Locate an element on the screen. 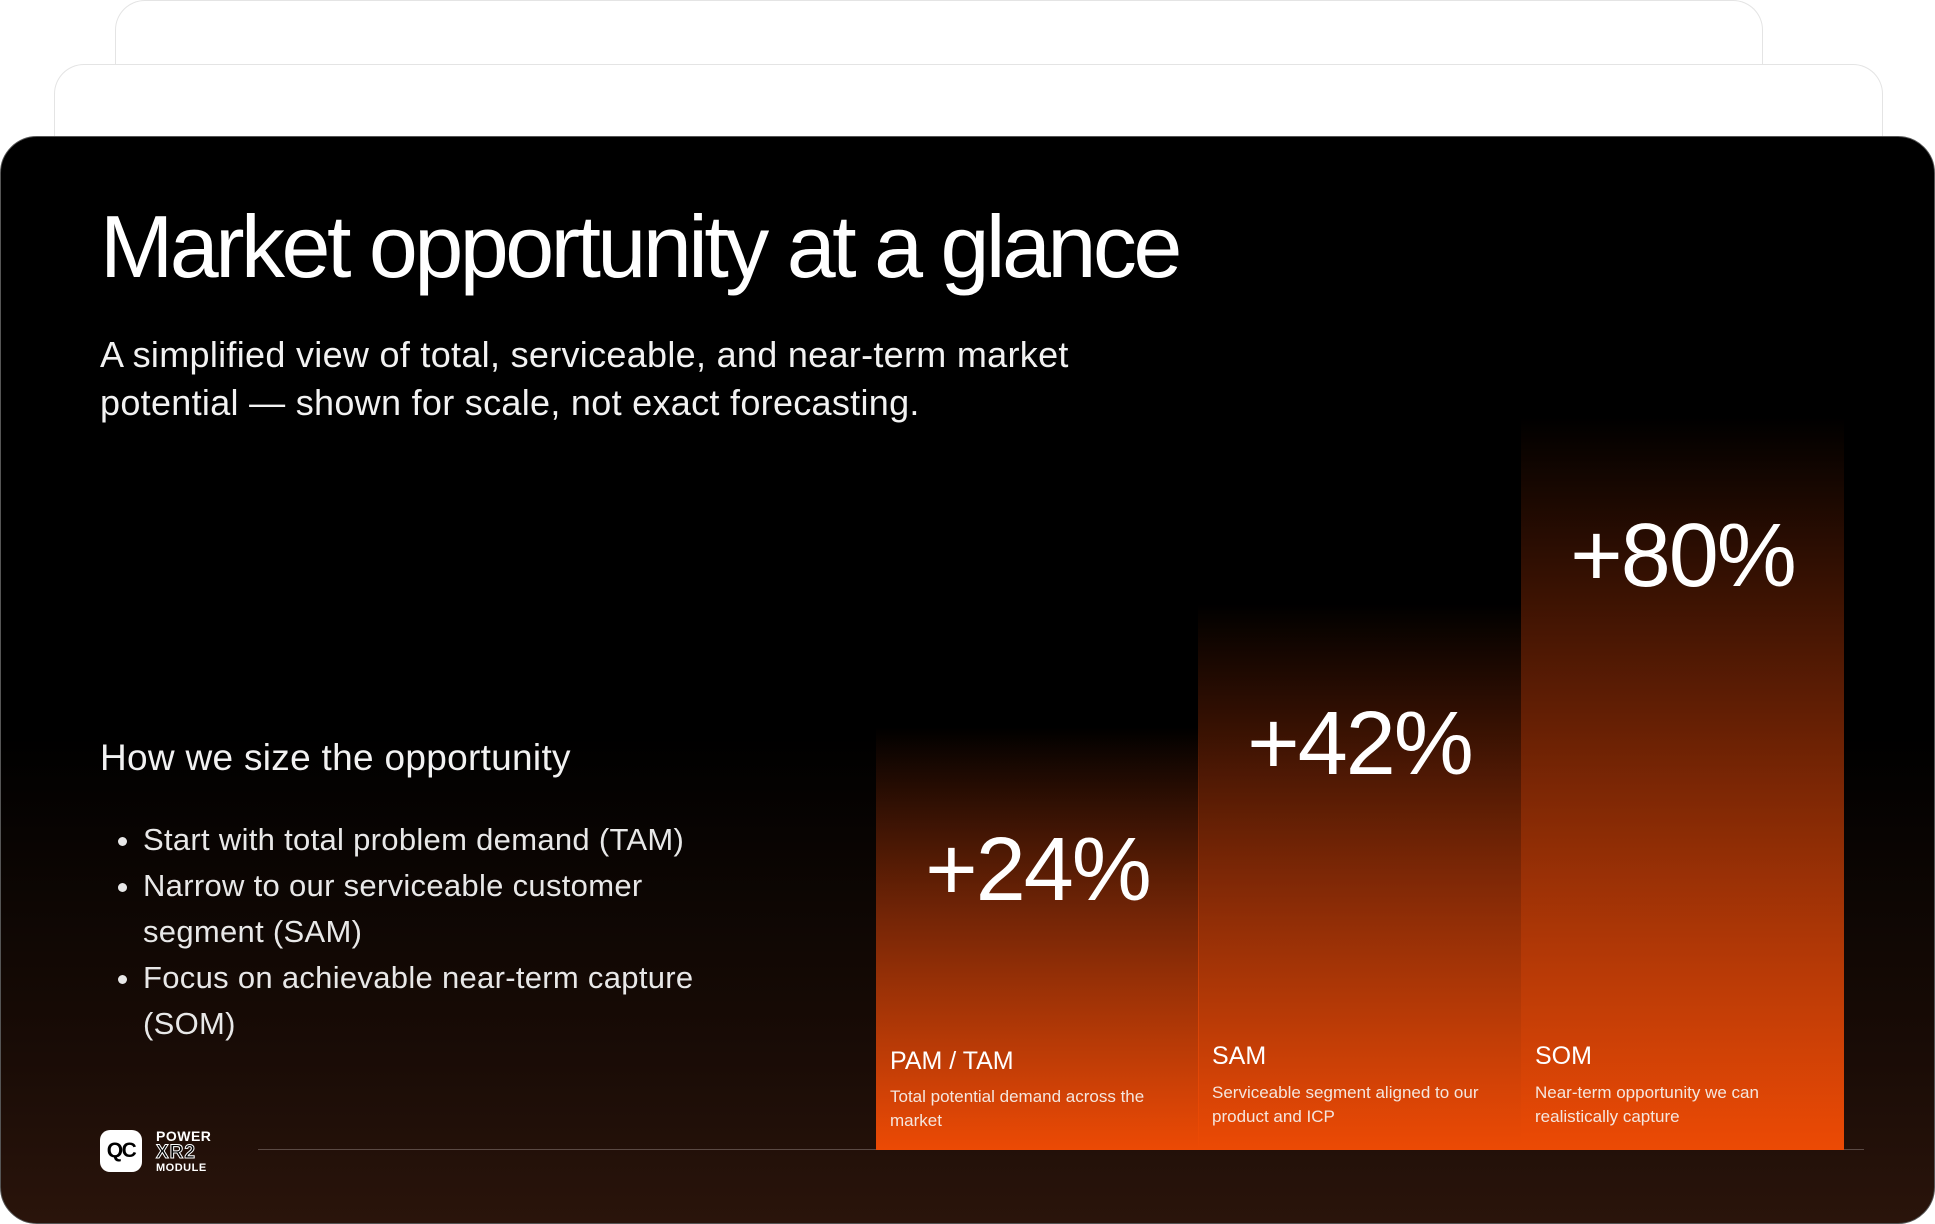 Image resolution: width=1935 pixels, height=1224 pixels. column-name: SOM is located at coordinates (1563, 1056).